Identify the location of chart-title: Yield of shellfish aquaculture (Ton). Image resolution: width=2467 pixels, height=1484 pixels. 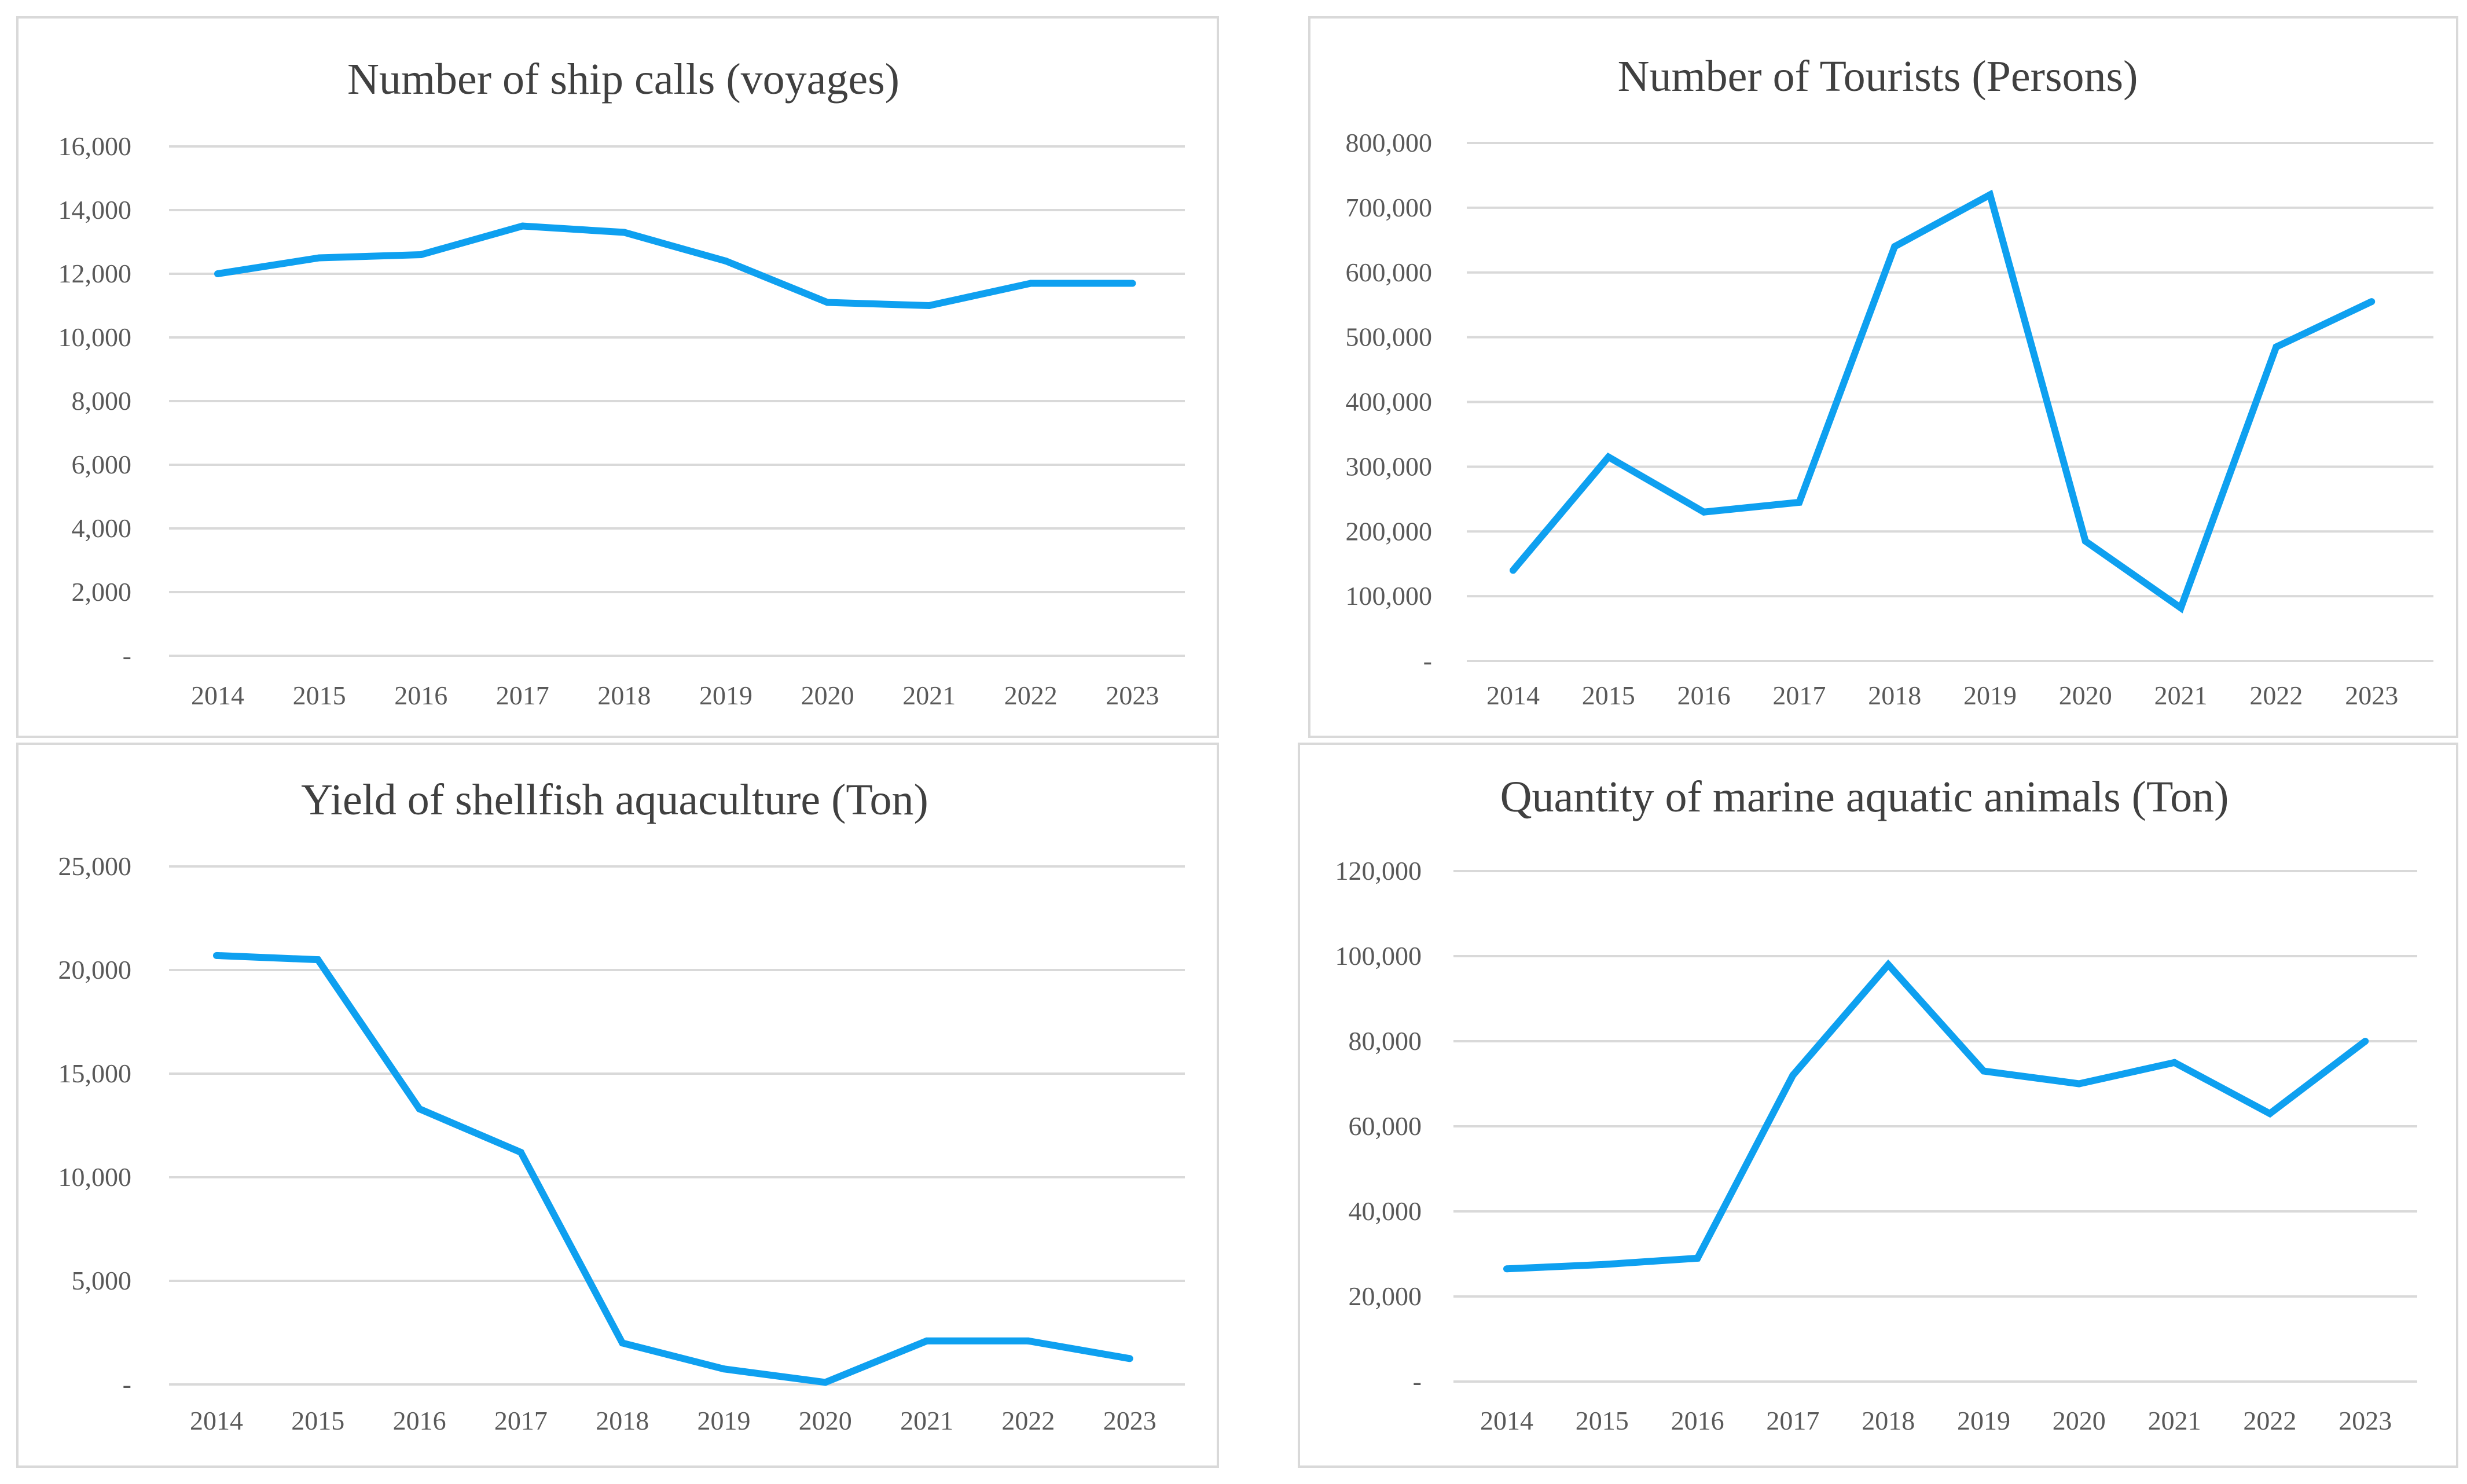
(614, 800).